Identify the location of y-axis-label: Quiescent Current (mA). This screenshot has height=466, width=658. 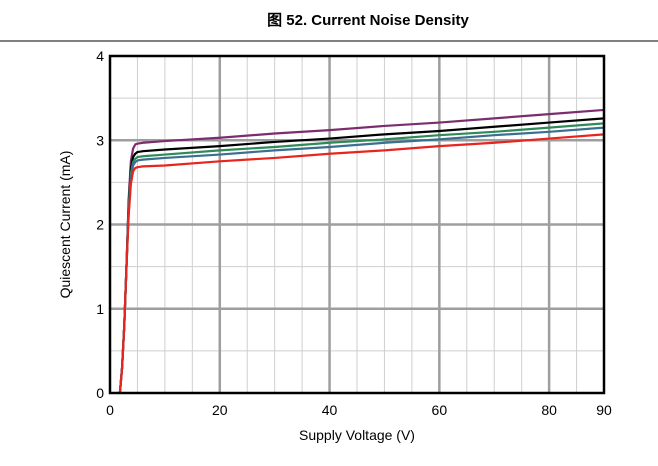
(65, 225).